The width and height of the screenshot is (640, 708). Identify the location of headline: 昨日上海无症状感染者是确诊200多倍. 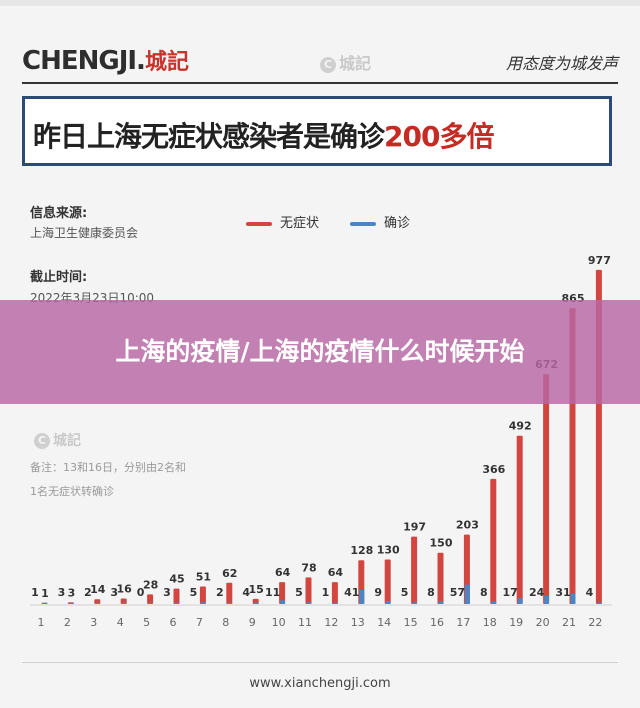
(263, 135).